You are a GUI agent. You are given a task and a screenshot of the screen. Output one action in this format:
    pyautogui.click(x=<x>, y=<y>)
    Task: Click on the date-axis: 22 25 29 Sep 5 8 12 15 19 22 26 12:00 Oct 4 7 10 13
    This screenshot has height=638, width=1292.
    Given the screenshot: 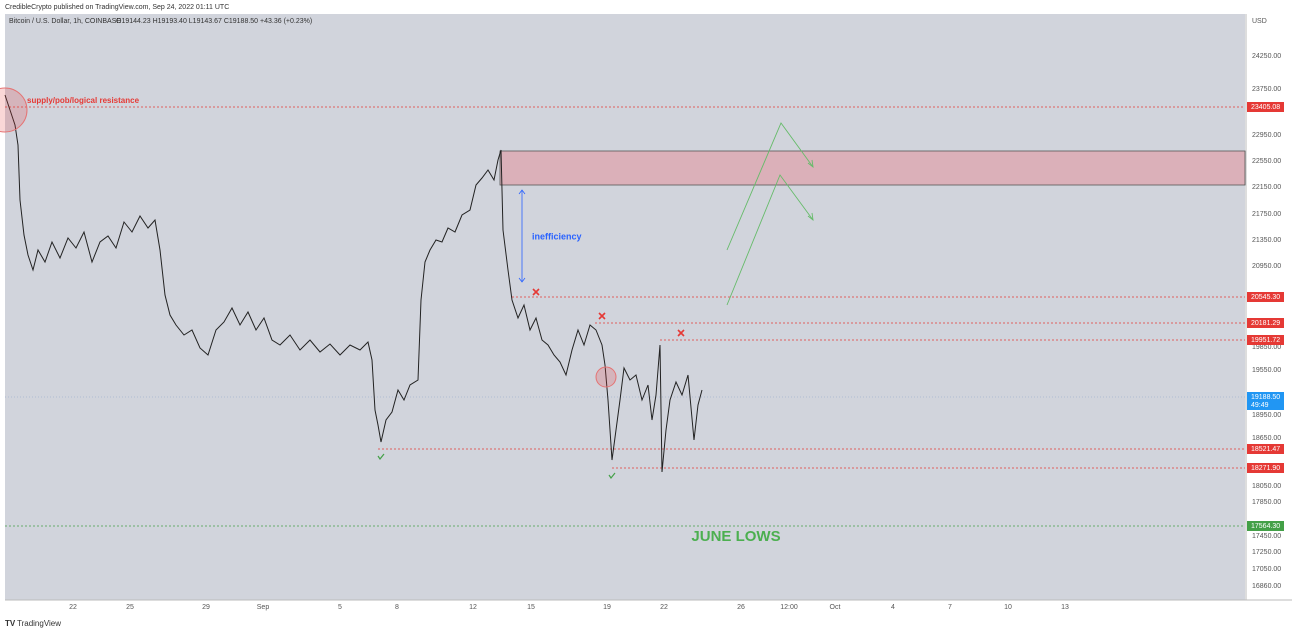 What is the action you would take?
    pyautogui.click(x=569, y=607)
    